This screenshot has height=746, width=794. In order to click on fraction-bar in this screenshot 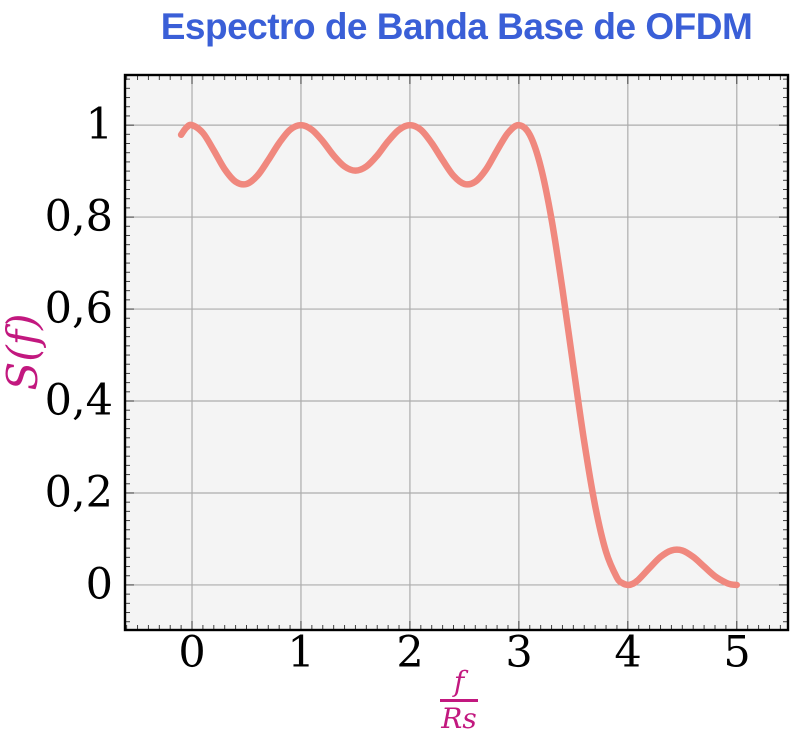, I will do `click(459, 700)`.